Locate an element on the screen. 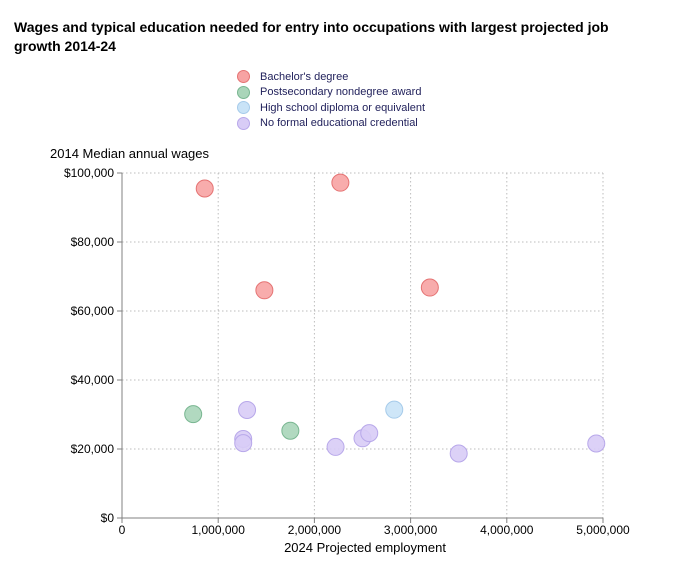 Image resolution: width=700 pixels, height=565 pixels. x-tick-label: 3,000,000 is located at coordinates (411, 530).